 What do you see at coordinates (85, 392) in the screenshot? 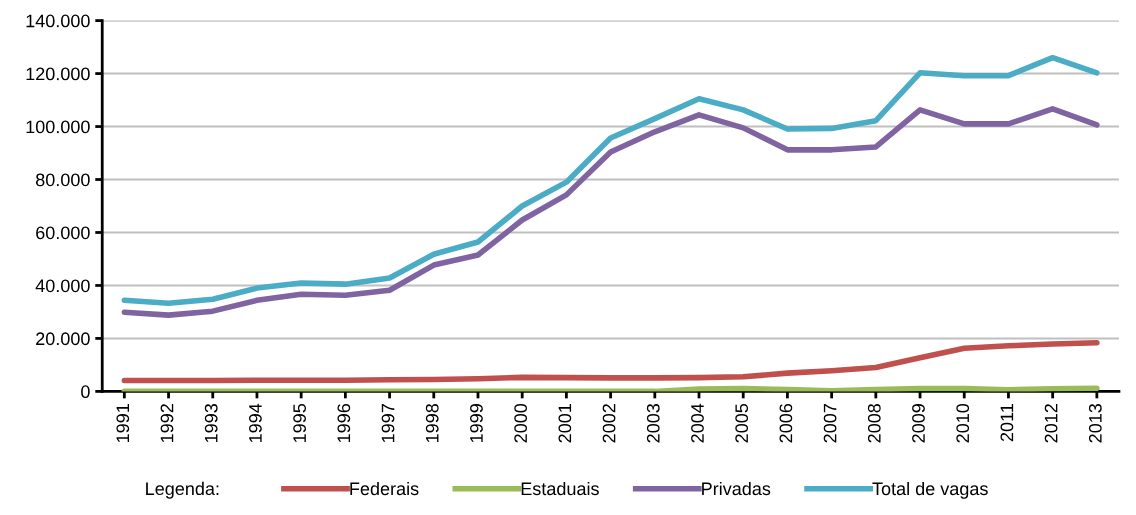
I see `y-tick-label: 0` at bounding box center [85, 392].